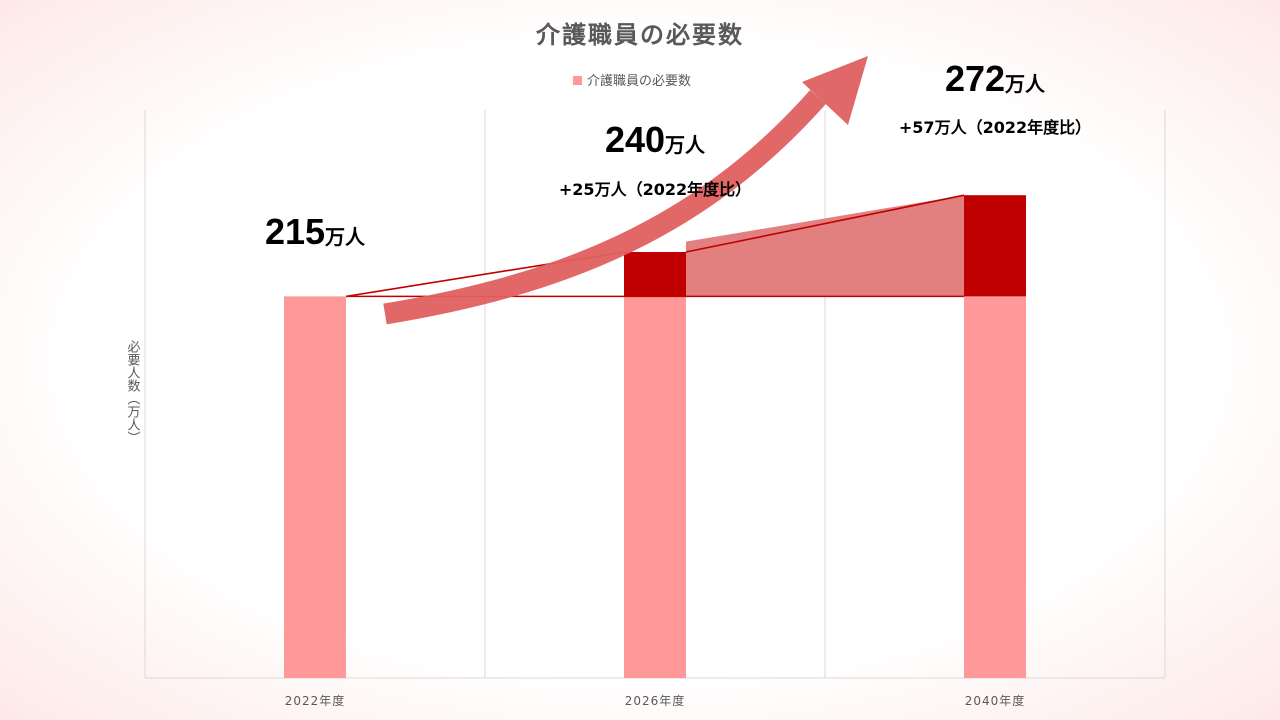 The image size is (1280, 720). Describe the element at coordinates (835, 90) in the screenshot. I see `trend-arrow-head` at that location.